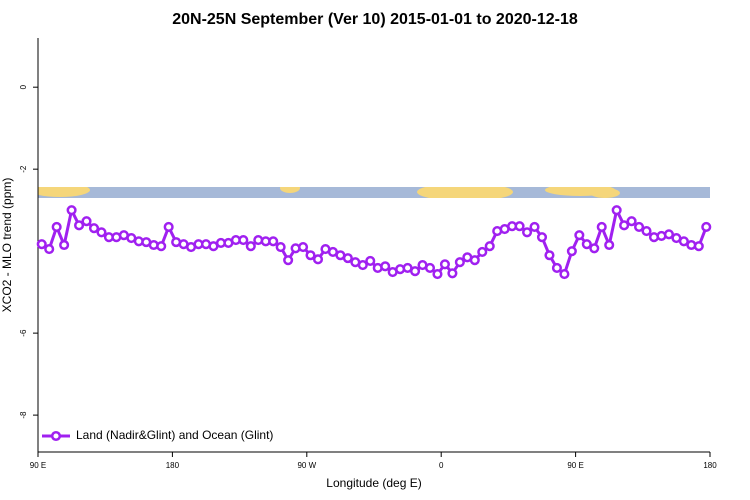 This screenshot has width=750, height=500. I want to click on y-axis-label: XCO2 - MLO trend (ppm), so click(7, 245).